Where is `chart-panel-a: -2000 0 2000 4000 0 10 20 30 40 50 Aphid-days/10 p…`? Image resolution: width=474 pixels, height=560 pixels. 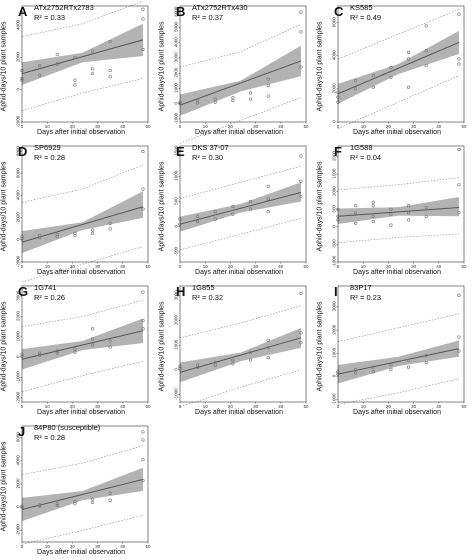
chart-panel-a: -2000 0 2000 4000 0 10 20 30 40 50 Aphid-days/10 p… is located at coordinates (75, 70).